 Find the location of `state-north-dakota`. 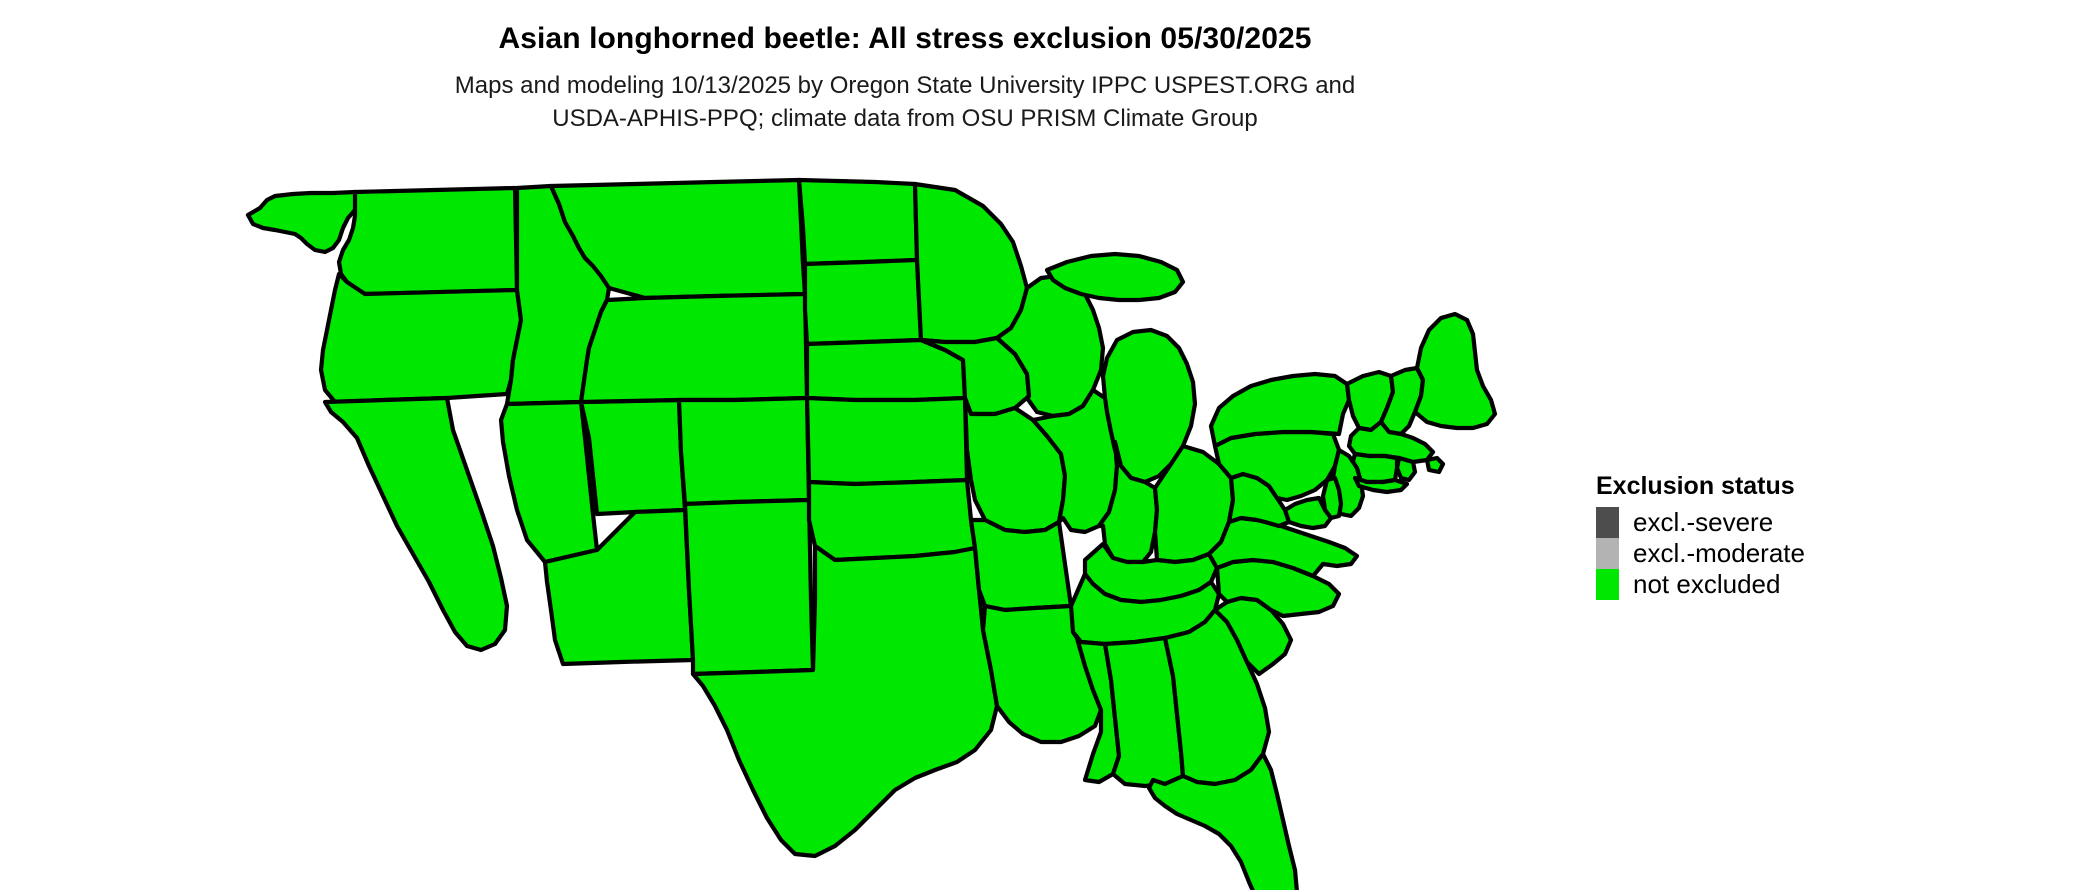

state-north-dakota is located at coordinates (858, 222).